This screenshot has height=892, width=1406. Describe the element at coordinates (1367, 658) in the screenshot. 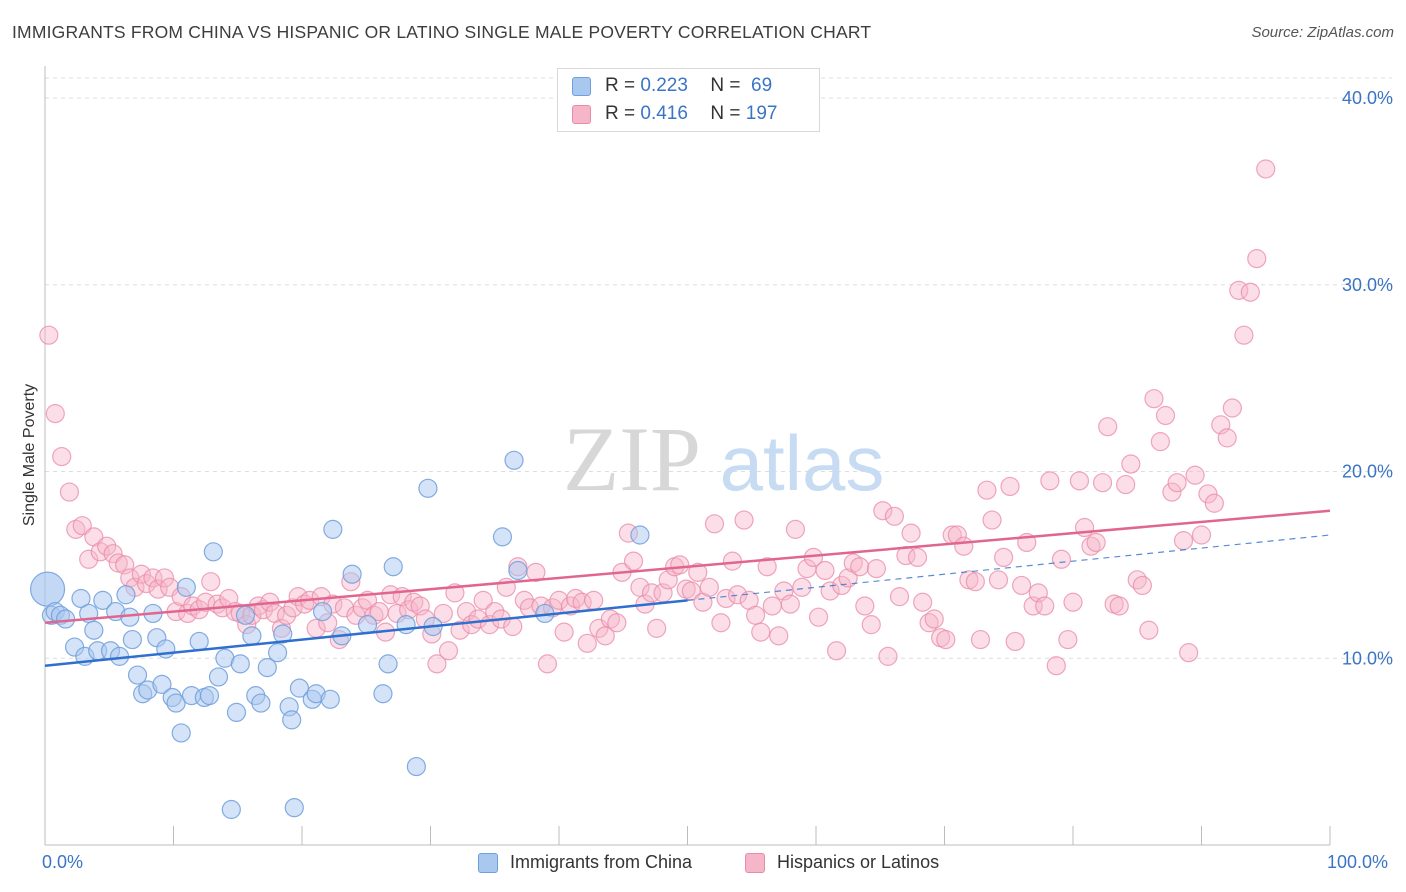

I see `y-tick-label: 10.0%` at that location.